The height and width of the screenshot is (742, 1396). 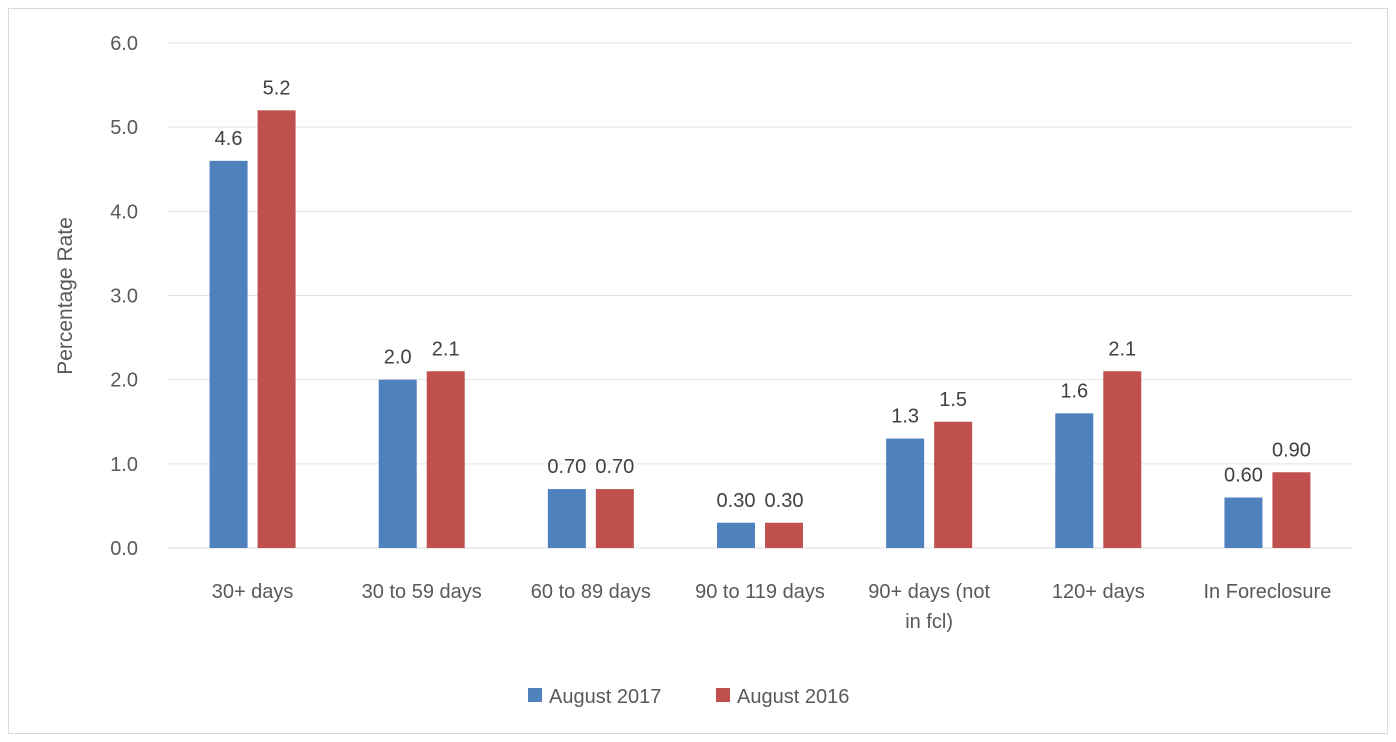 What do you see at coordinates (124, 549) in the screenshot?
I see `y-tick-label: 0.0` at bounding box center [124, 549].